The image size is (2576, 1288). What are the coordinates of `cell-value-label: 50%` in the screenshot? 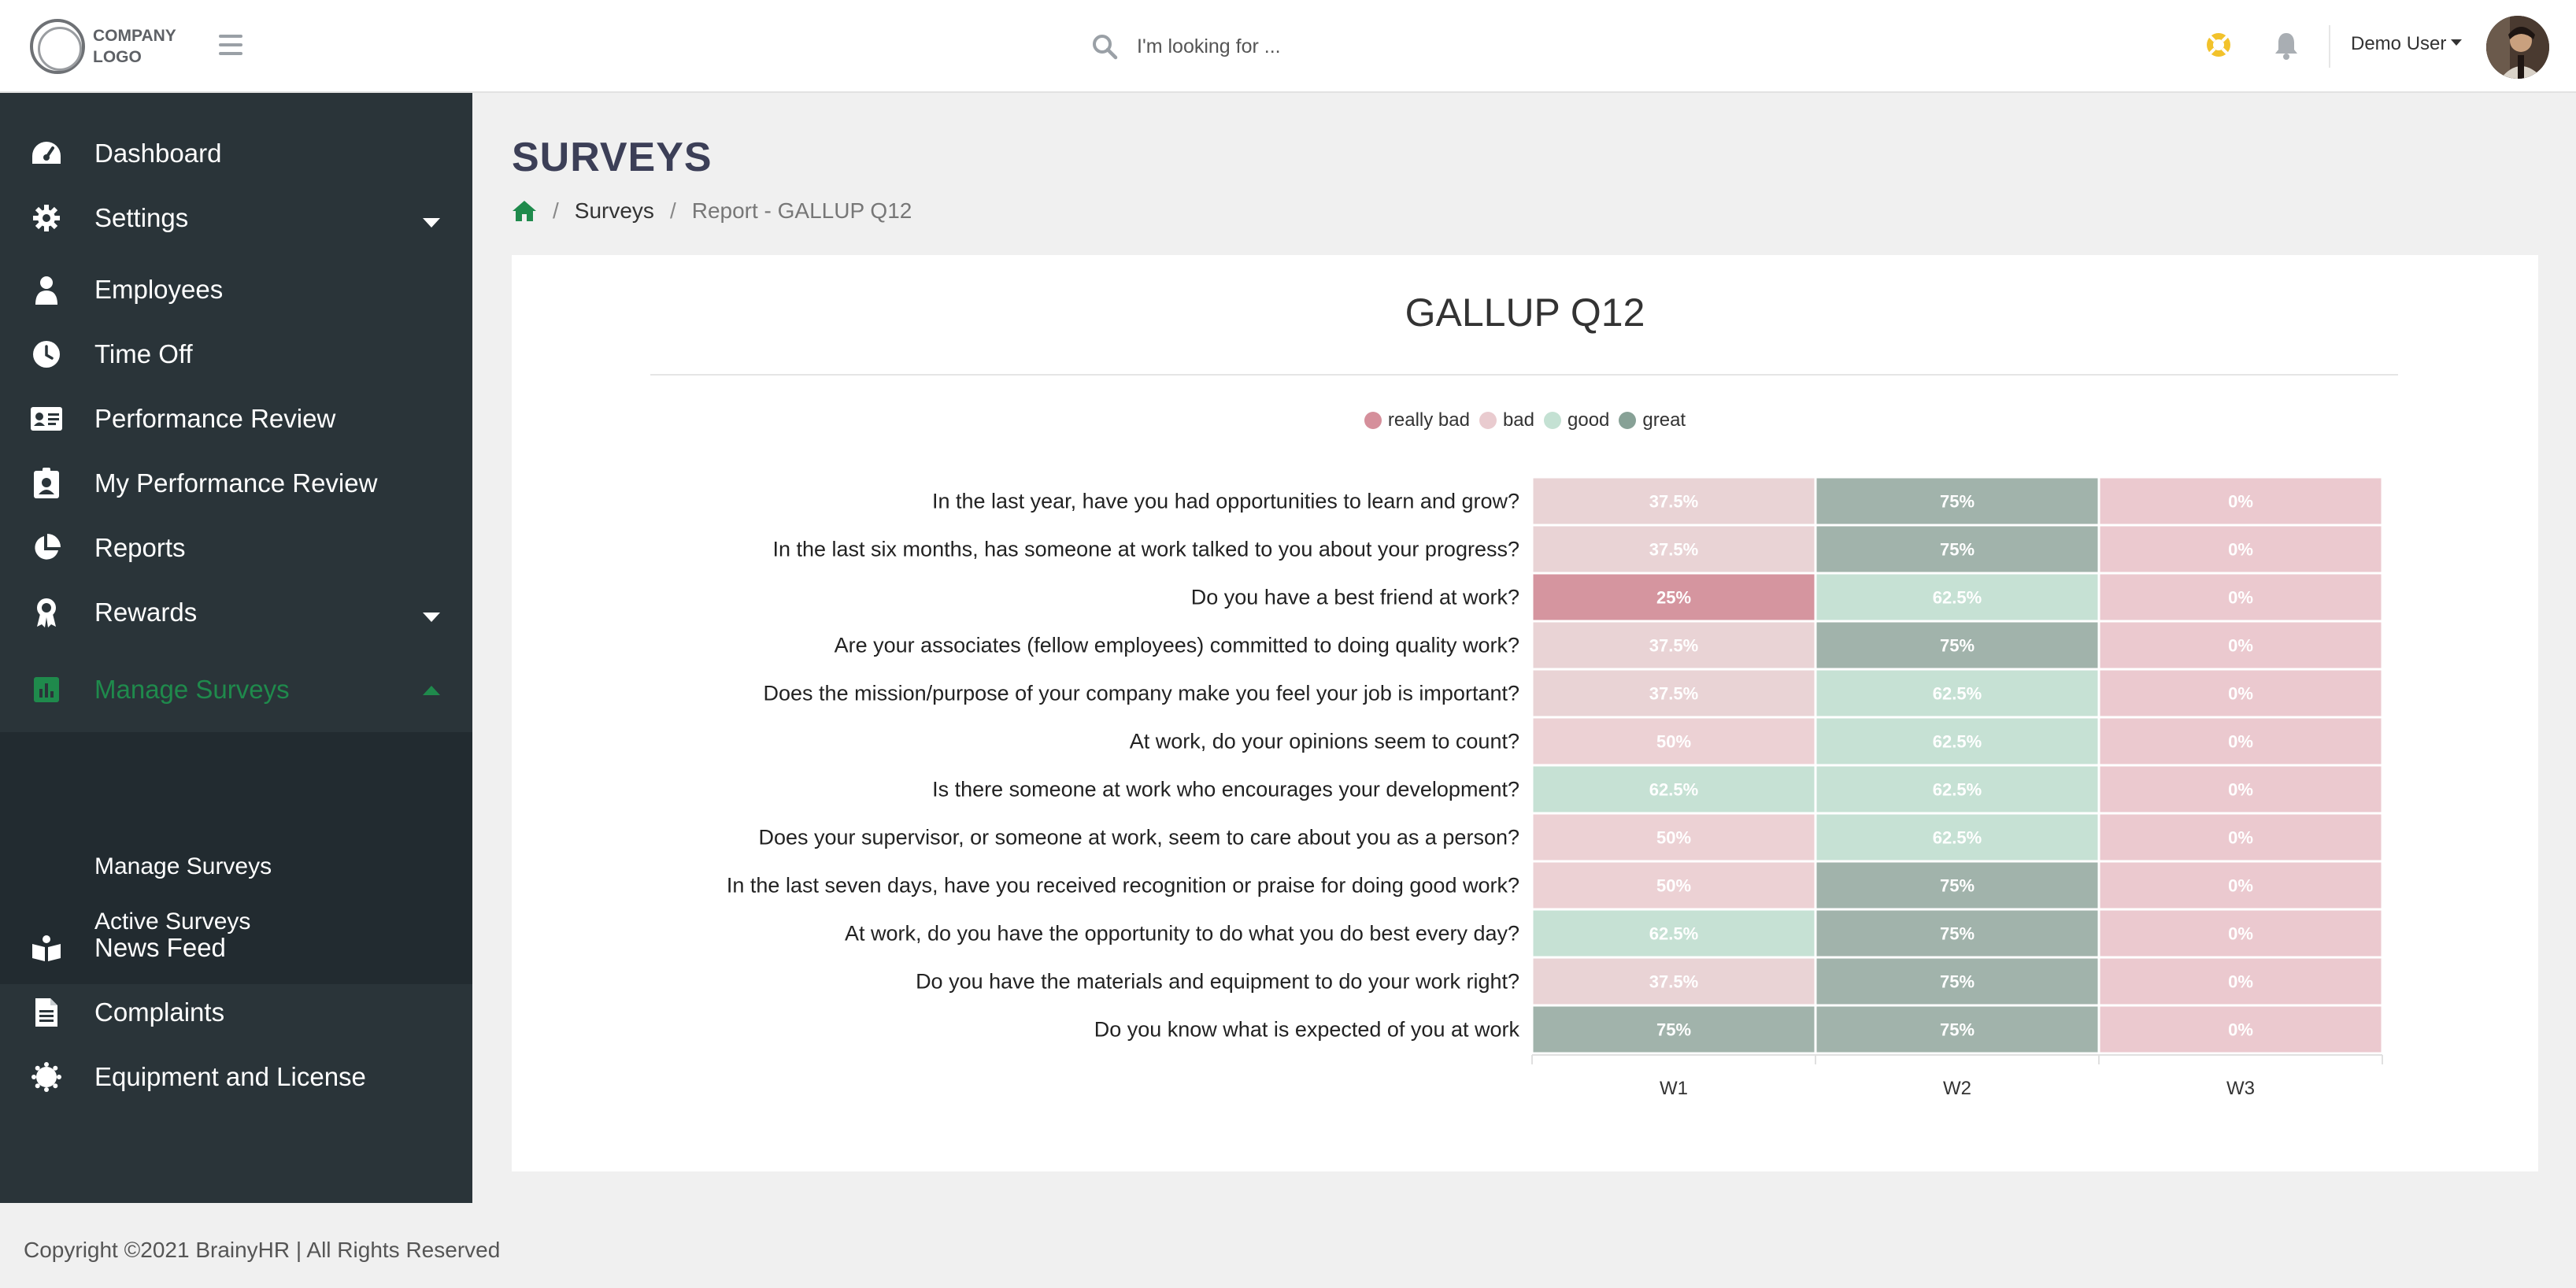 It's located at (1673, 742).